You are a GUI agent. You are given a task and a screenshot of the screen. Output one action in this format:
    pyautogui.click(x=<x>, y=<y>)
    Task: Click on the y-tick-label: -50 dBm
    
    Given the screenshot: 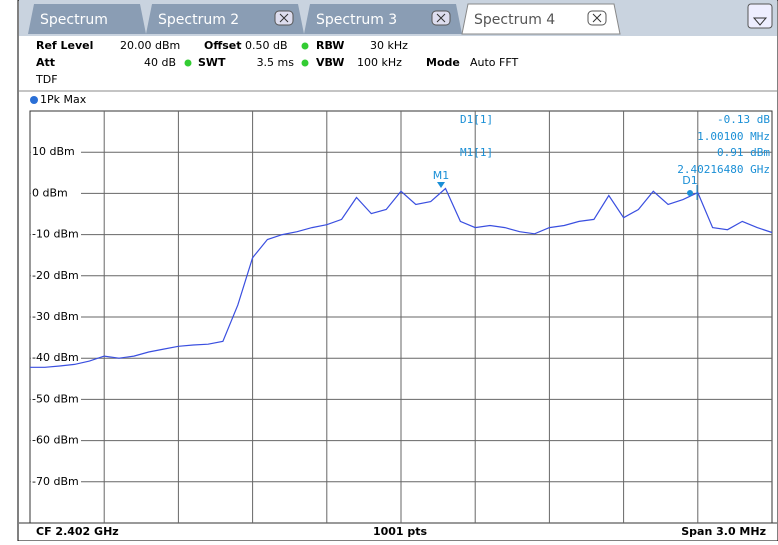 What is the action you would take?
    pyautogui.click(x=55, y=398)
    